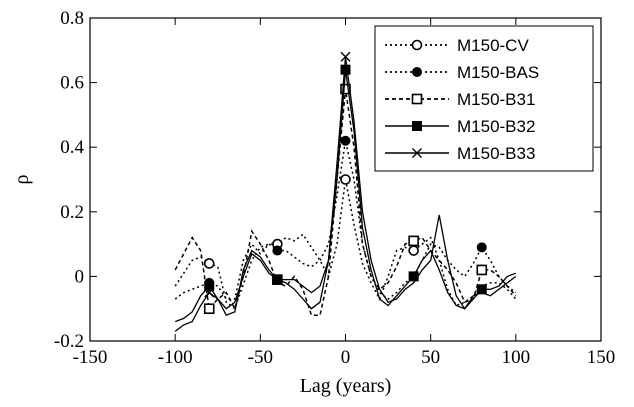 The height and width of the screenshot is (407, 634). Describe the element at coordinates (175, 357) in the screenshot. I see `x-tick-label: -100` at that location.